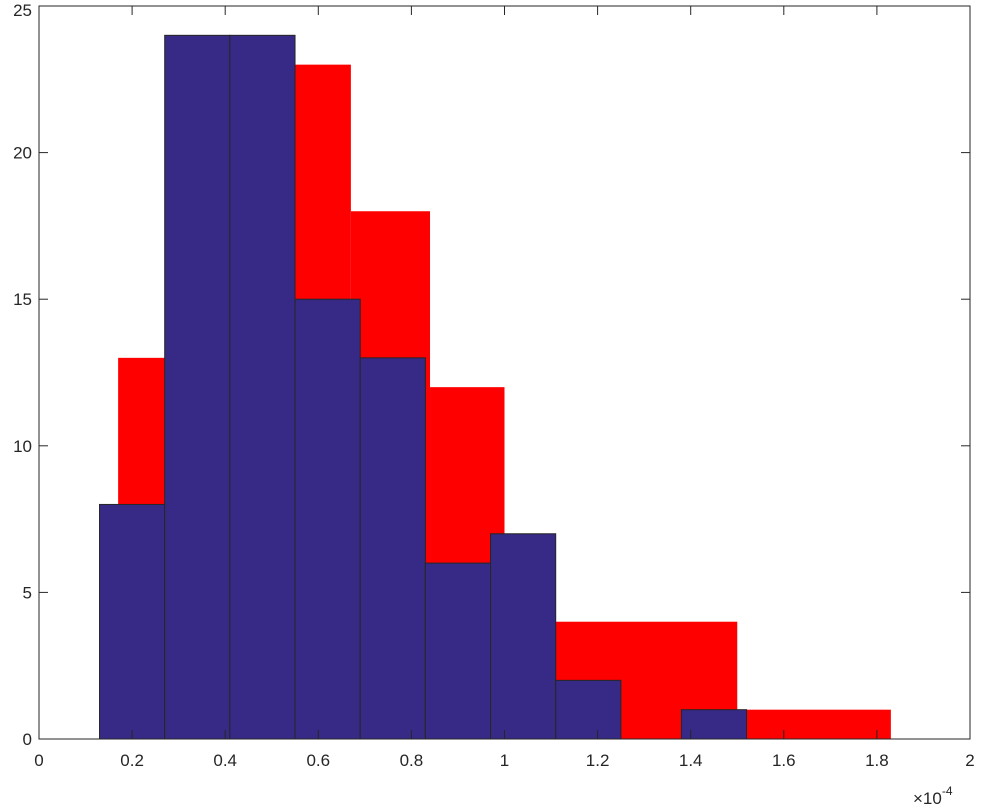 Image resolution: width=985 pixels, height=808 pixels. What do you see at coordinates (691, 760) in the screenshot?
I see `x-tick-label: 1.4` at bounding box center [691, 760].